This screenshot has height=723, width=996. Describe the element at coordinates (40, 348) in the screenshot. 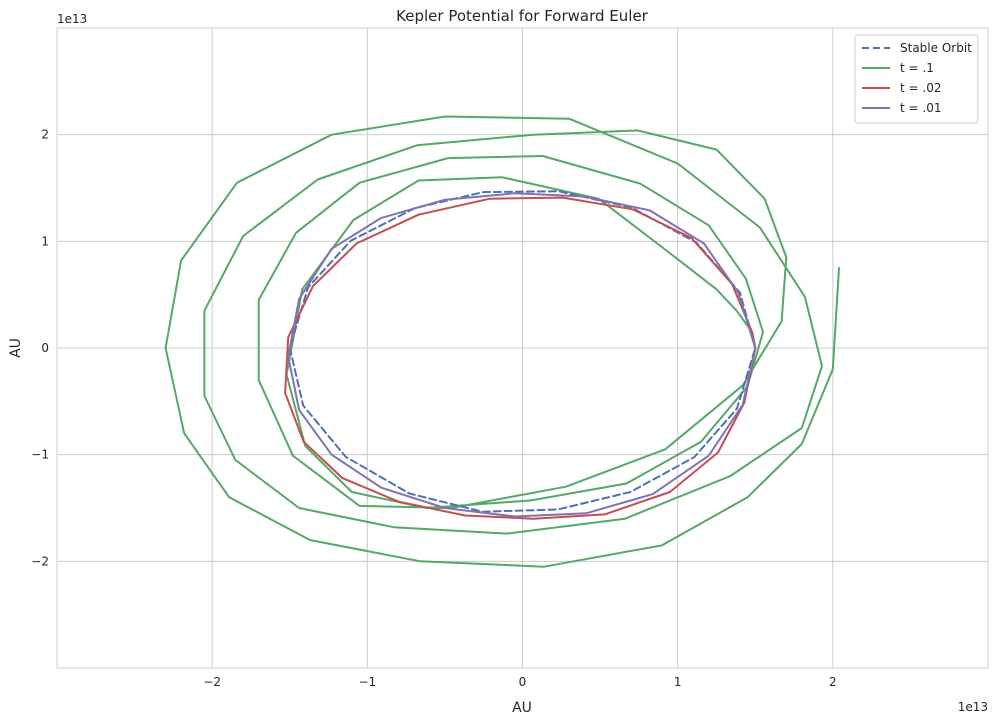

I see `y-axis-ticks: −2 −1 0 1 2` at that location.